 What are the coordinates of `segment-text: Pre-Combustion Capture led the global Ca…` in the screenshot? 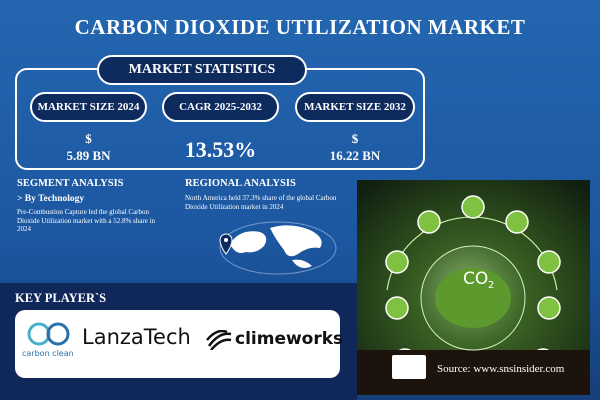 It's located at (86, 220).